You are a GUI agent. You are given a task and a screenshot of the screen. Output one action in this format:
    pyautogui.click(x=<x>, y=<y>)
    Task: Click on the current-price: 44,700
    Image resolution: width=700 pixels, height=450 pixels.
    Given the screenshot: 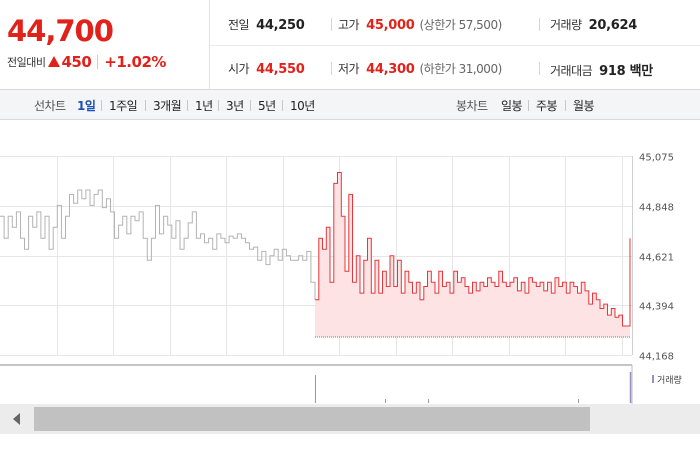 What is the action you would take?
    pyautogui.click(x=60, y=31)
    